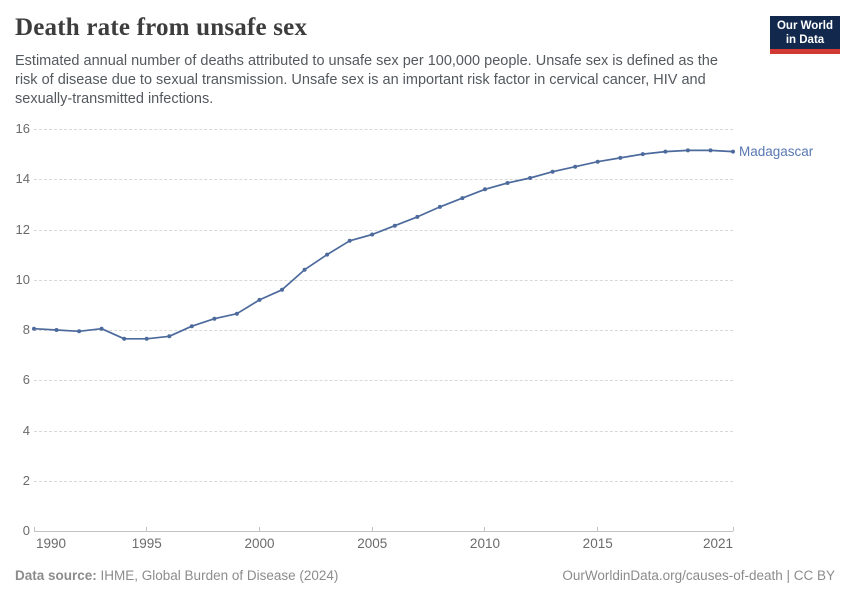  I want to click on x-tick-label: 1995, so click(146, 543).